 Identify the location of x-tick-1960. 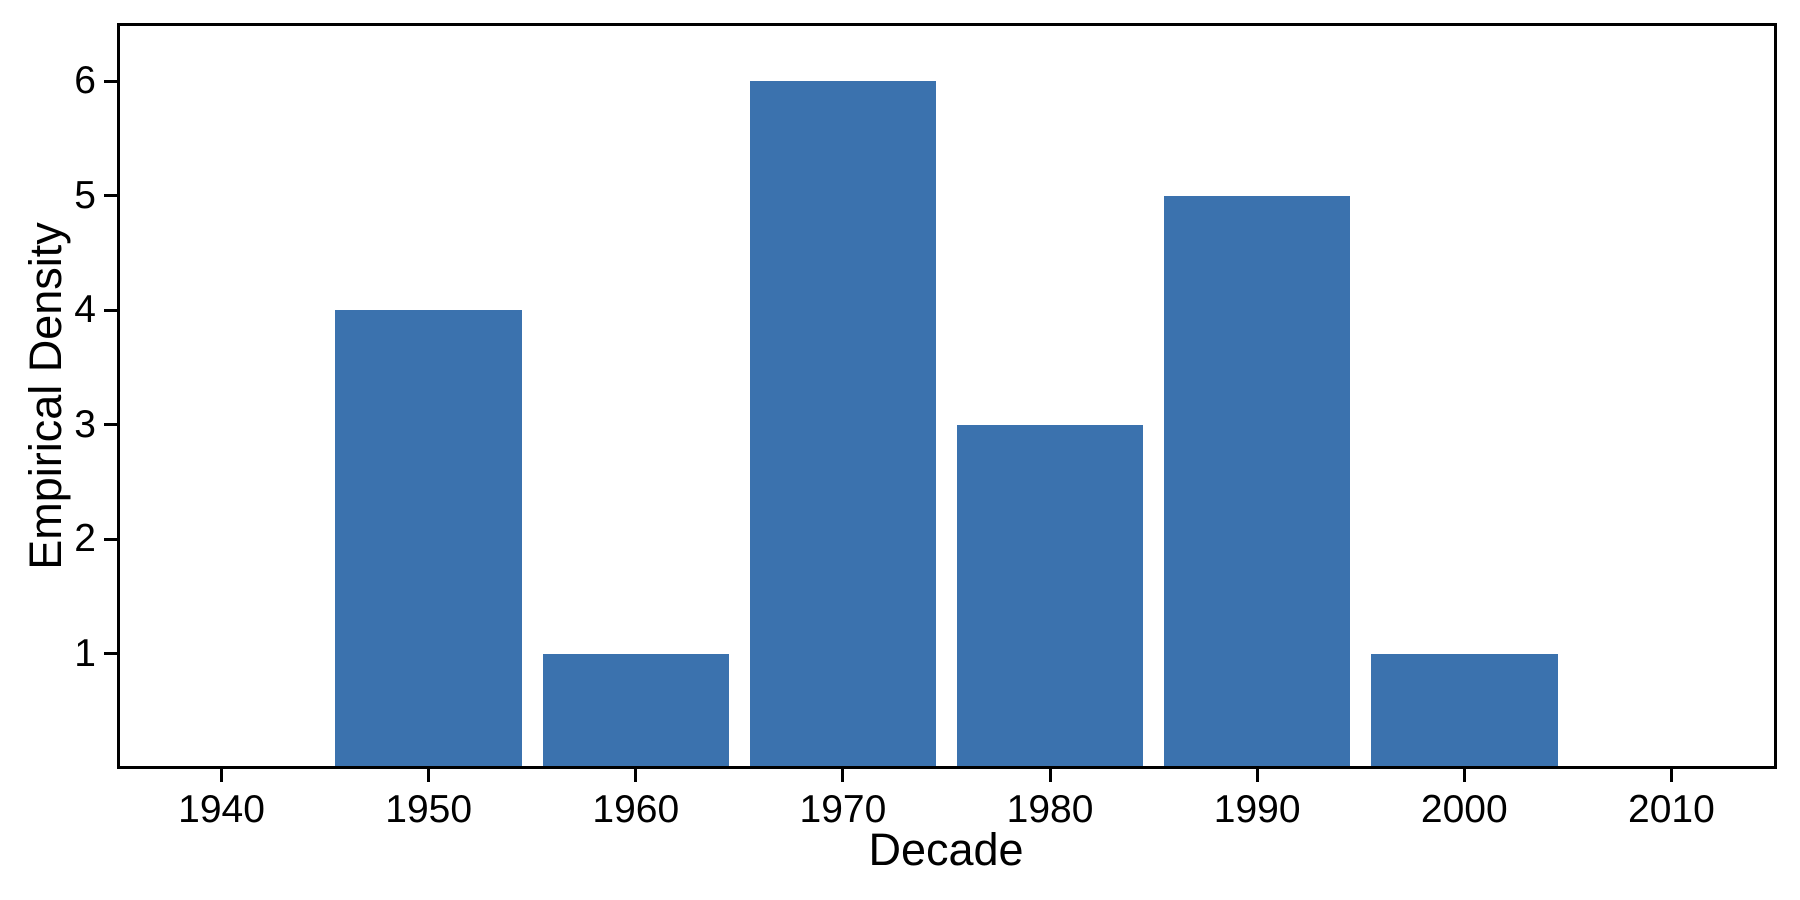
(636, 775).